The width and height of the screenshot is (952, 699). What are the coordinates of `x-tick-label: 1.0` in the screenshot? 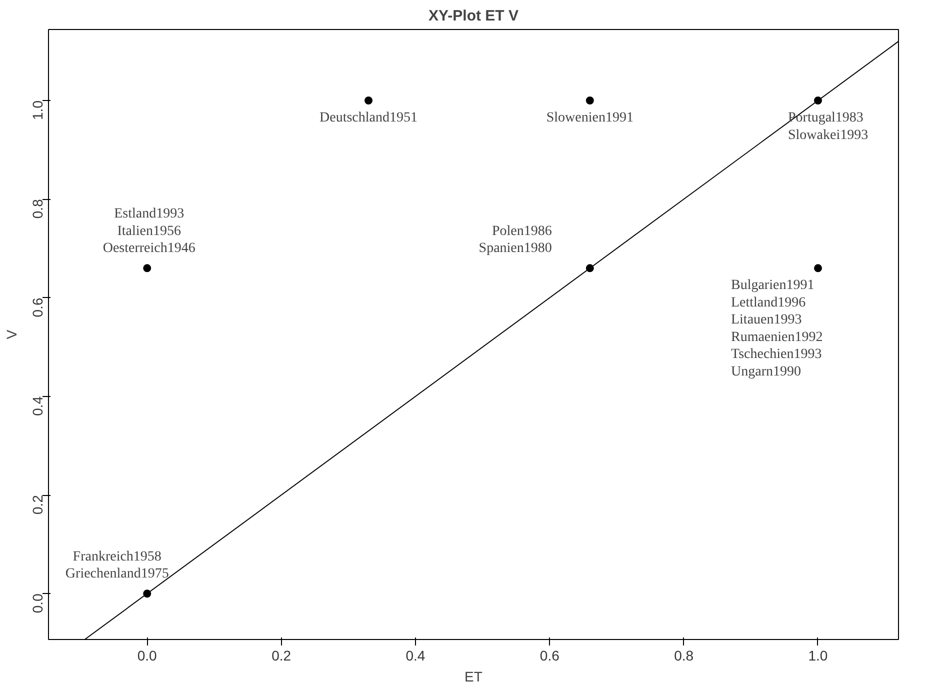 It's located at (818, 656).